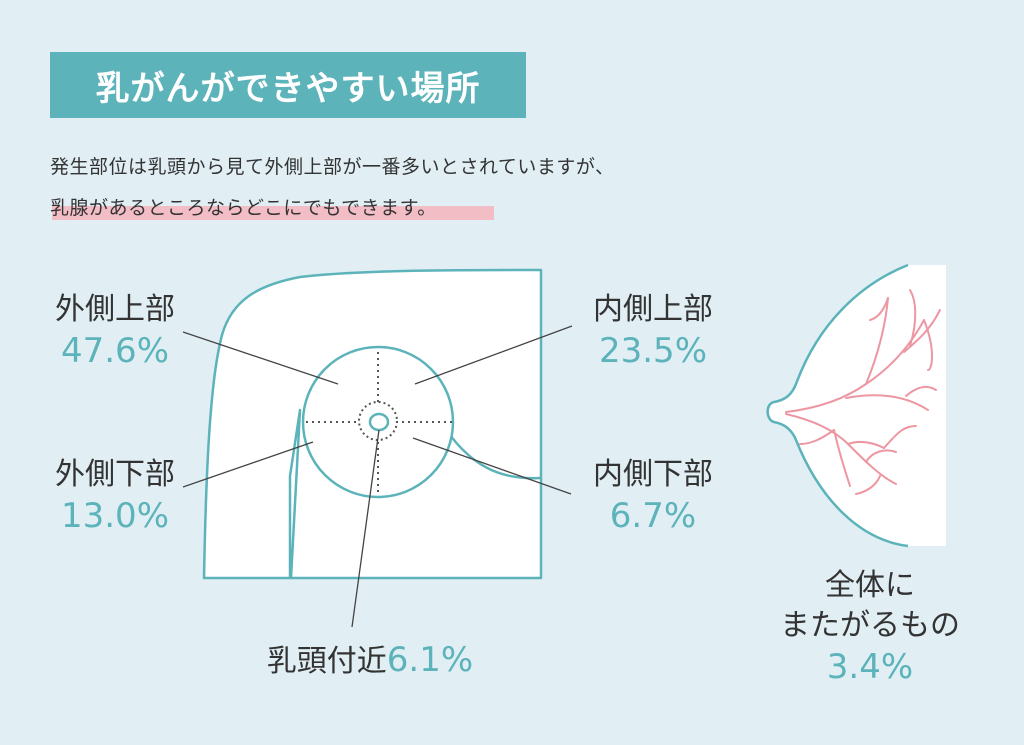 The image size is (1024, 745). Describe the element at coordinates (870, 585) in the screenshot. I see `whole-name-line-1: 全体に` at that location.